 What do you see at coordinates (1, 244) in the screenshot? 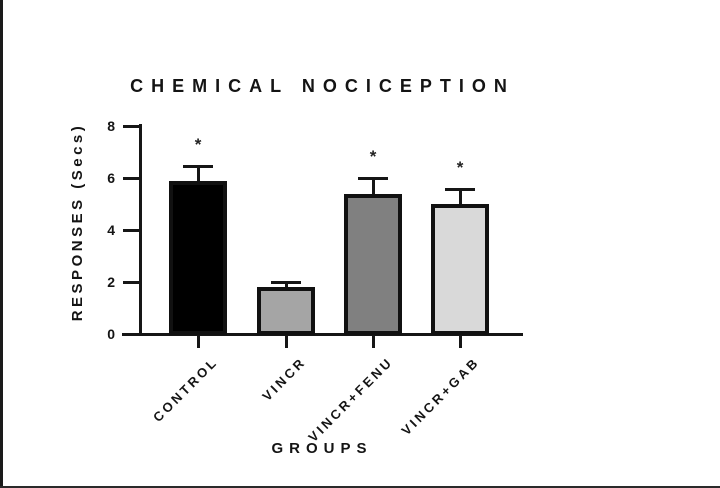
I see `page-left-border` at bounding box center [1, 244].